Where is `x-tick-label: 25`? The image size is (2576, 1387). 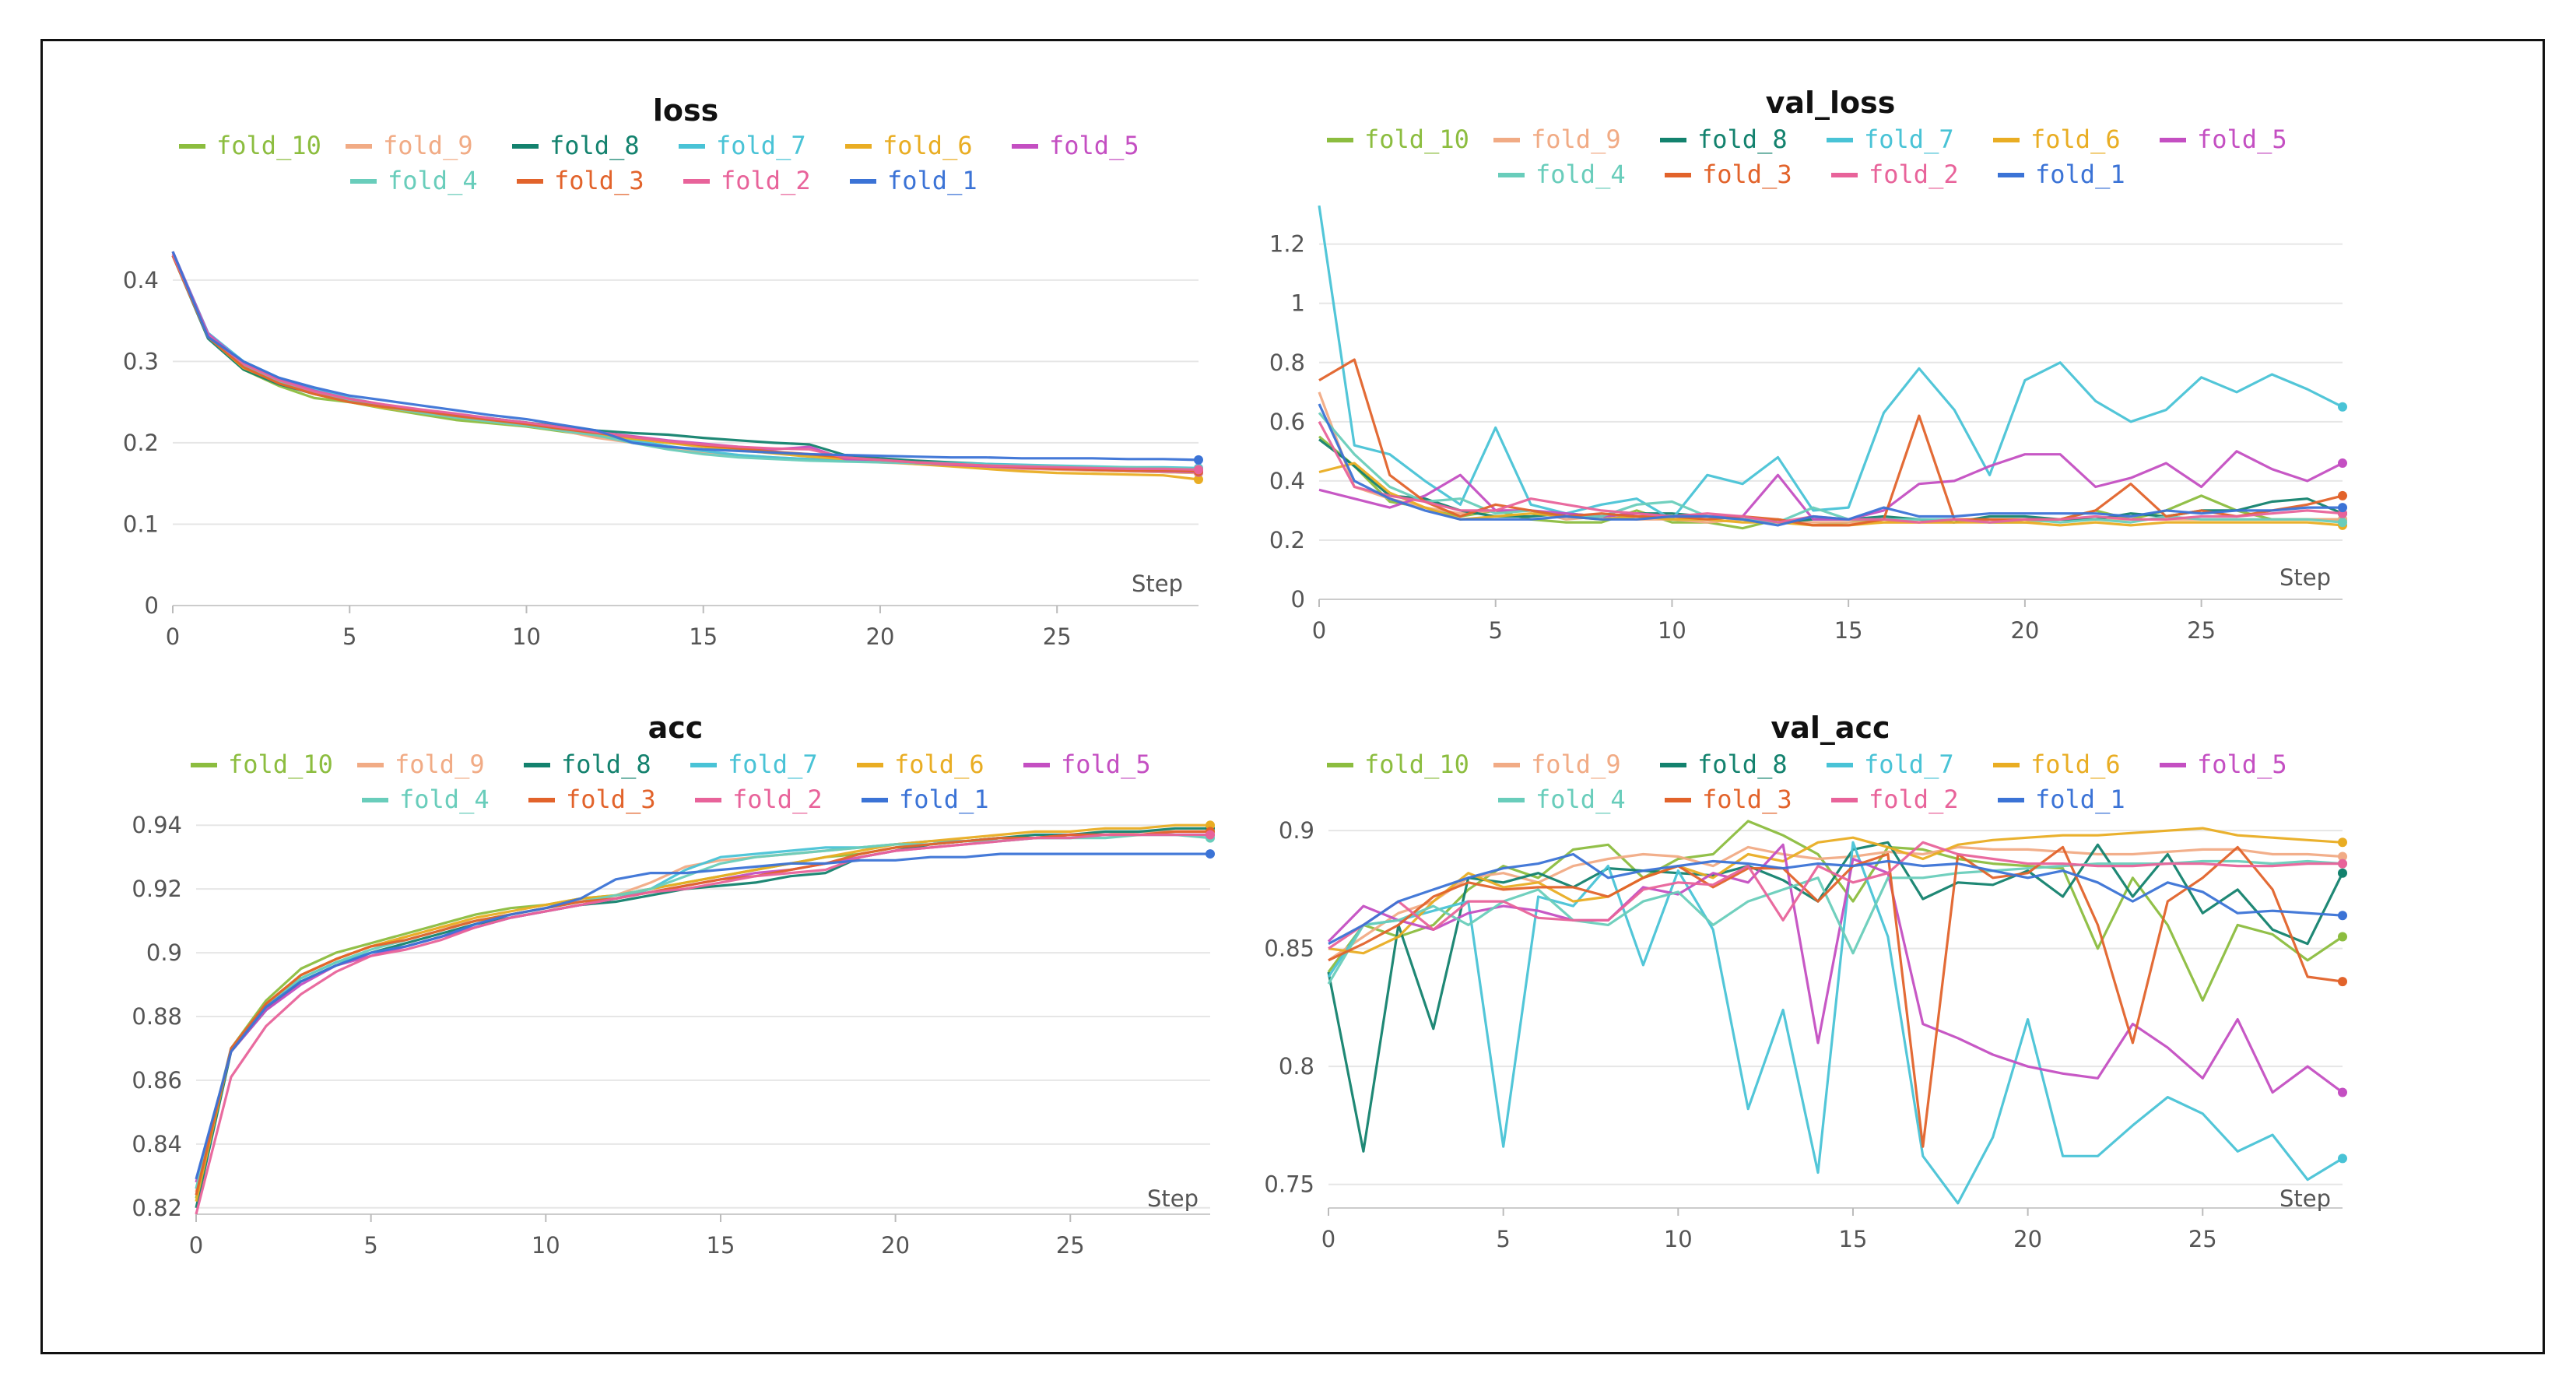 x-tick-label: 25 is located at coordinates (2202, 630).